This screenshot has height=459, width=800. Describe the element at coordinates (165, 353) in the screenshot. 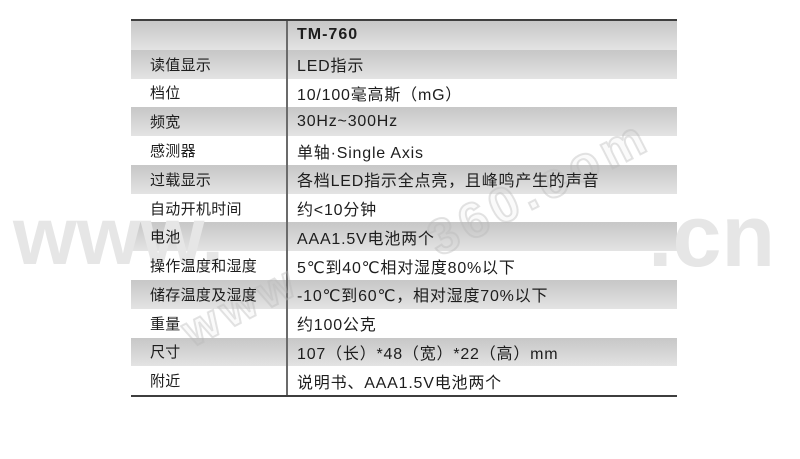

I see `spec-label: 尺寸` at that location.